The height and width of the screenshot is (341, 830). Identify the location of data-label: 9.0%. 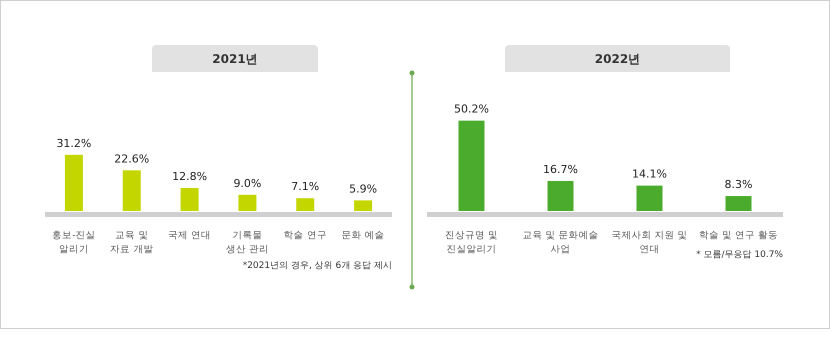
(247, 183).